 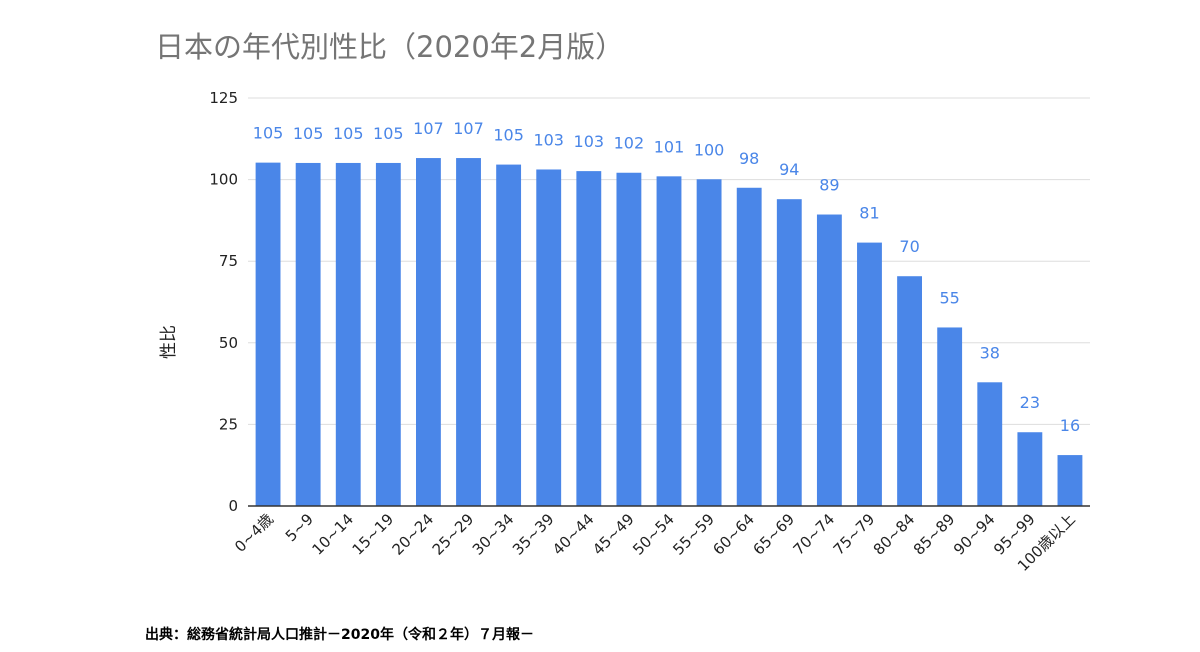 I want to click on y-axis-title: 性比, so click(x=169, y=342).